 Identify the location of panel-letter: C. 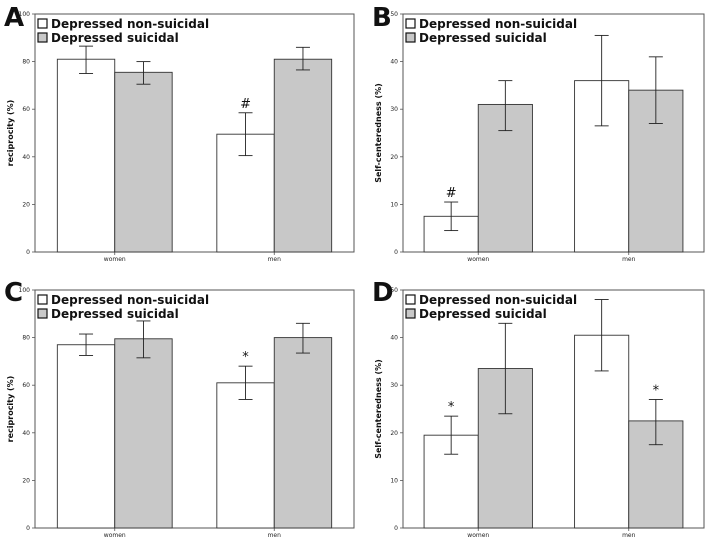
(13, 293).